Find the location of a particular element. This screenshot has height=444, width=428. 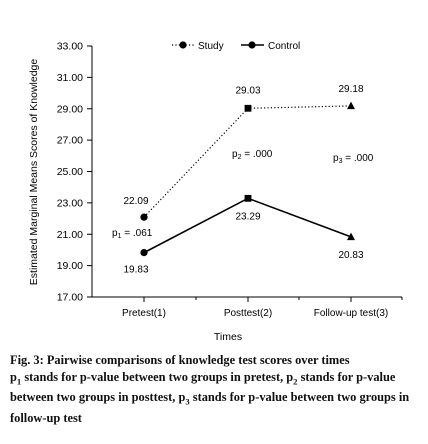

data-label: 20.83 is located at coordinates (350, 255).